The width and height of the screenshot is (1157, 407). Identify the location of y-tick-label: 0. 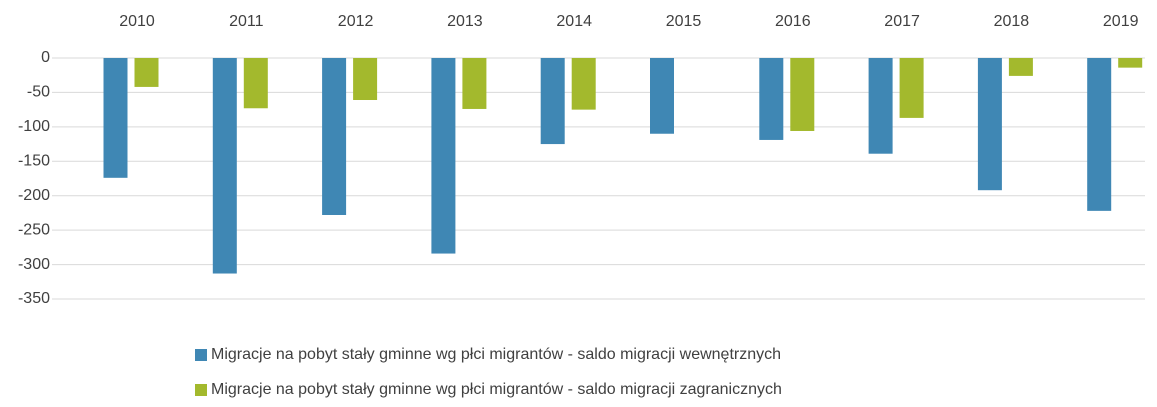
(45, 57).